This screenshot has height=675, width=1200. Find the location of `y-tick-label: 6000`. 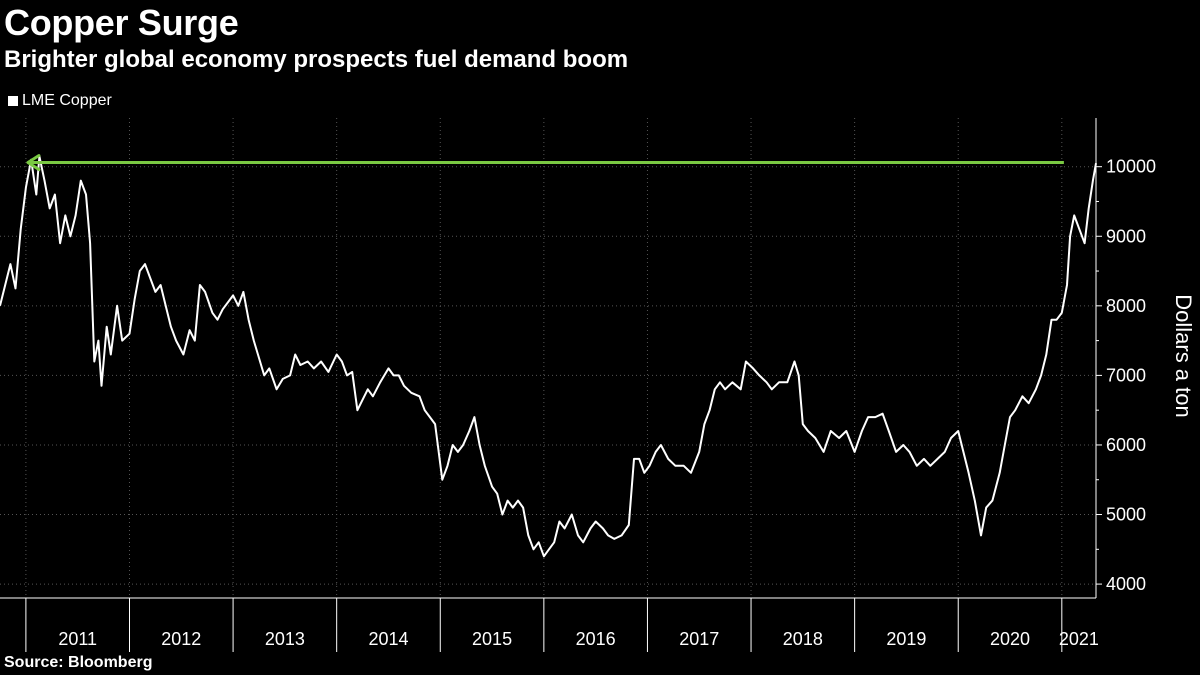

y-tick-label: 6000 is located at coordinates (1126, 445).